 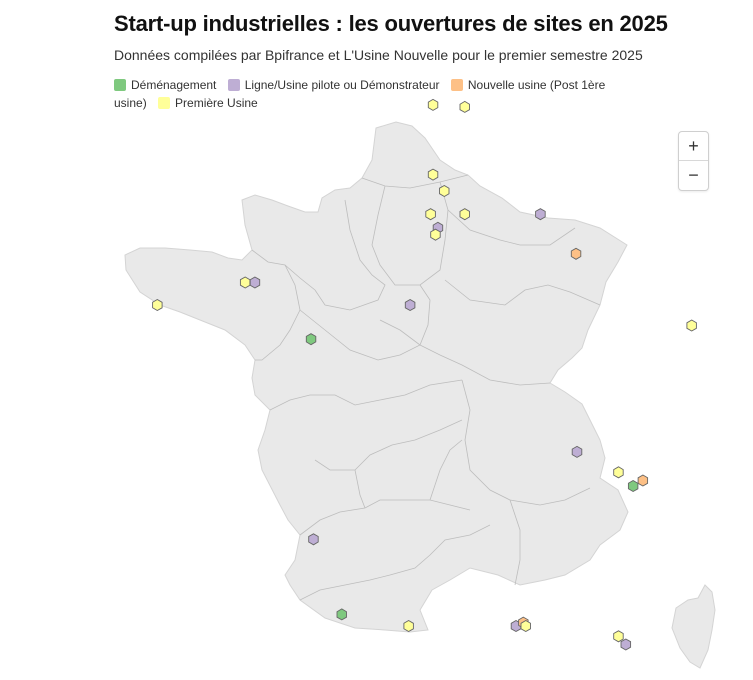 I want to click on legend-item-demenagement: Déménagement, so click(x=165, y=85).